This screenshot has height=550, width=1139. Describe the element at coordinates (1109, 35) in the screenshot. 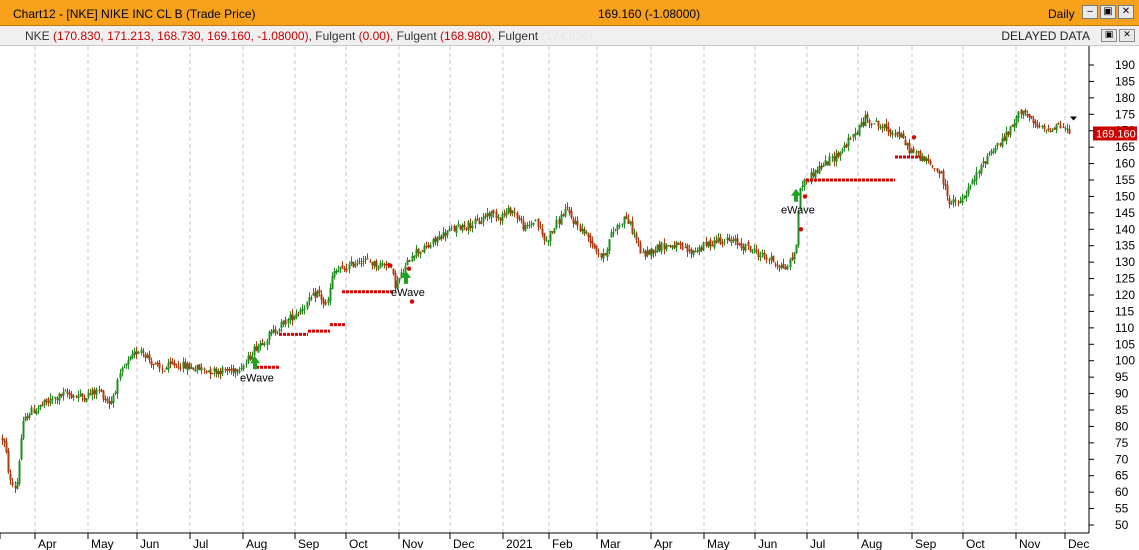

I see `panel-restore-button: ▣` at that location.